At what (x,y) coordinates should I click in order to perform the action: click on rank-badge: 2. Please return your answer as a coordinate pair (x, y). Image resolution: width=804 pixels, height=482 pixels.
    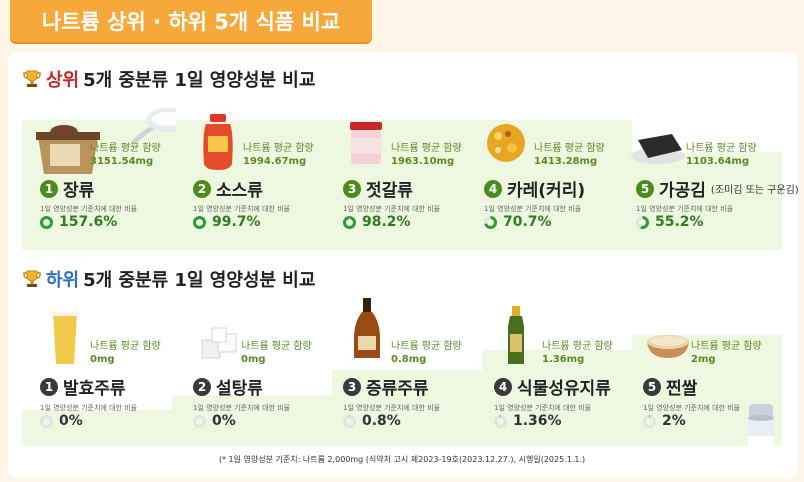
    Looking at the image, I should click on (202, 386).